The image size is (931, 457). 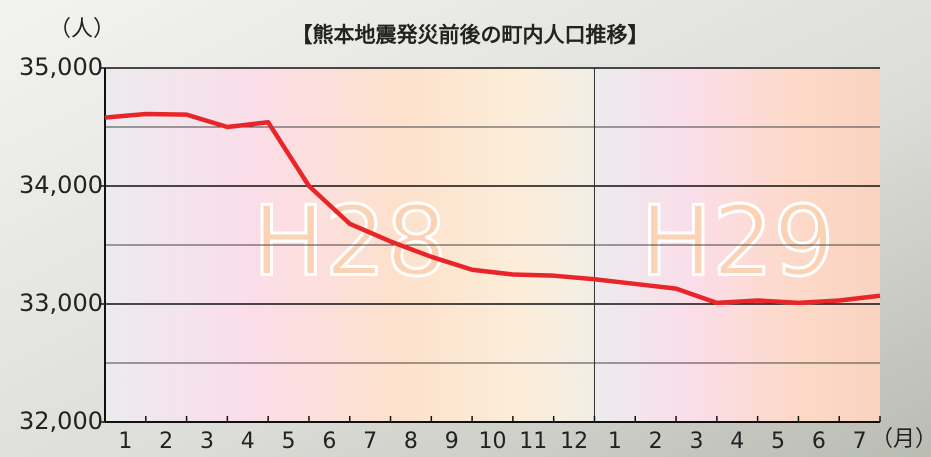 What do you see at coordinates (61, 421) in the screenshot?
I see `y-tick-label: 32,000` at bounding box center [61, 421].